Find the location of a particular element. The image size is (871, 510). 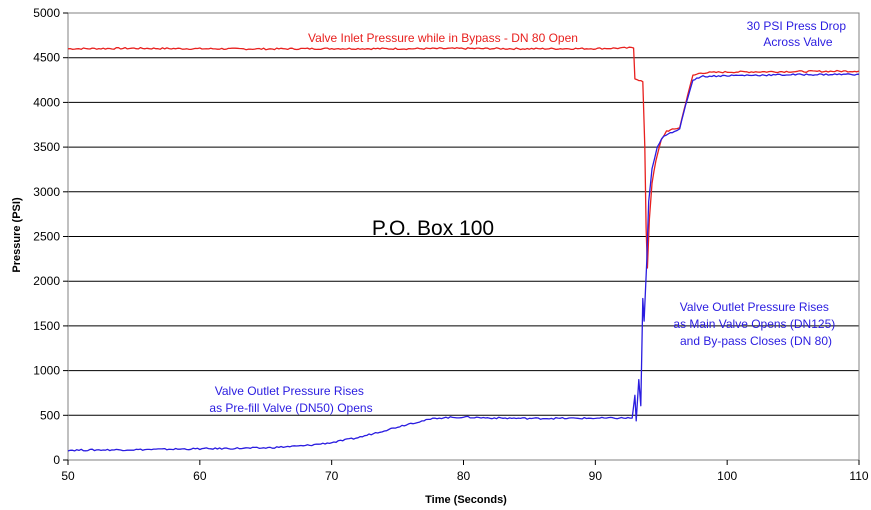

y-tick-label-6: 3000 is located at coordinates (46, 192).